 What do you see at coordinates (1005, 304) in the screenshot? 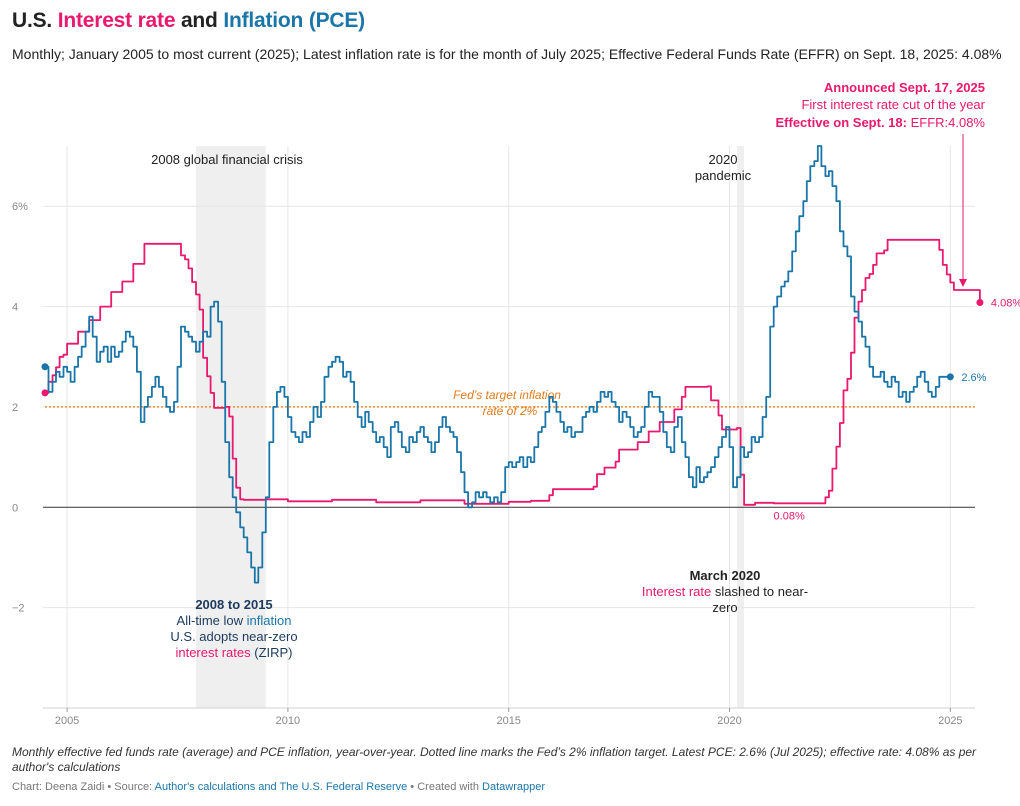
I see `interest-rate-end-label: 4.08%` at bounding box center [1005, 304].